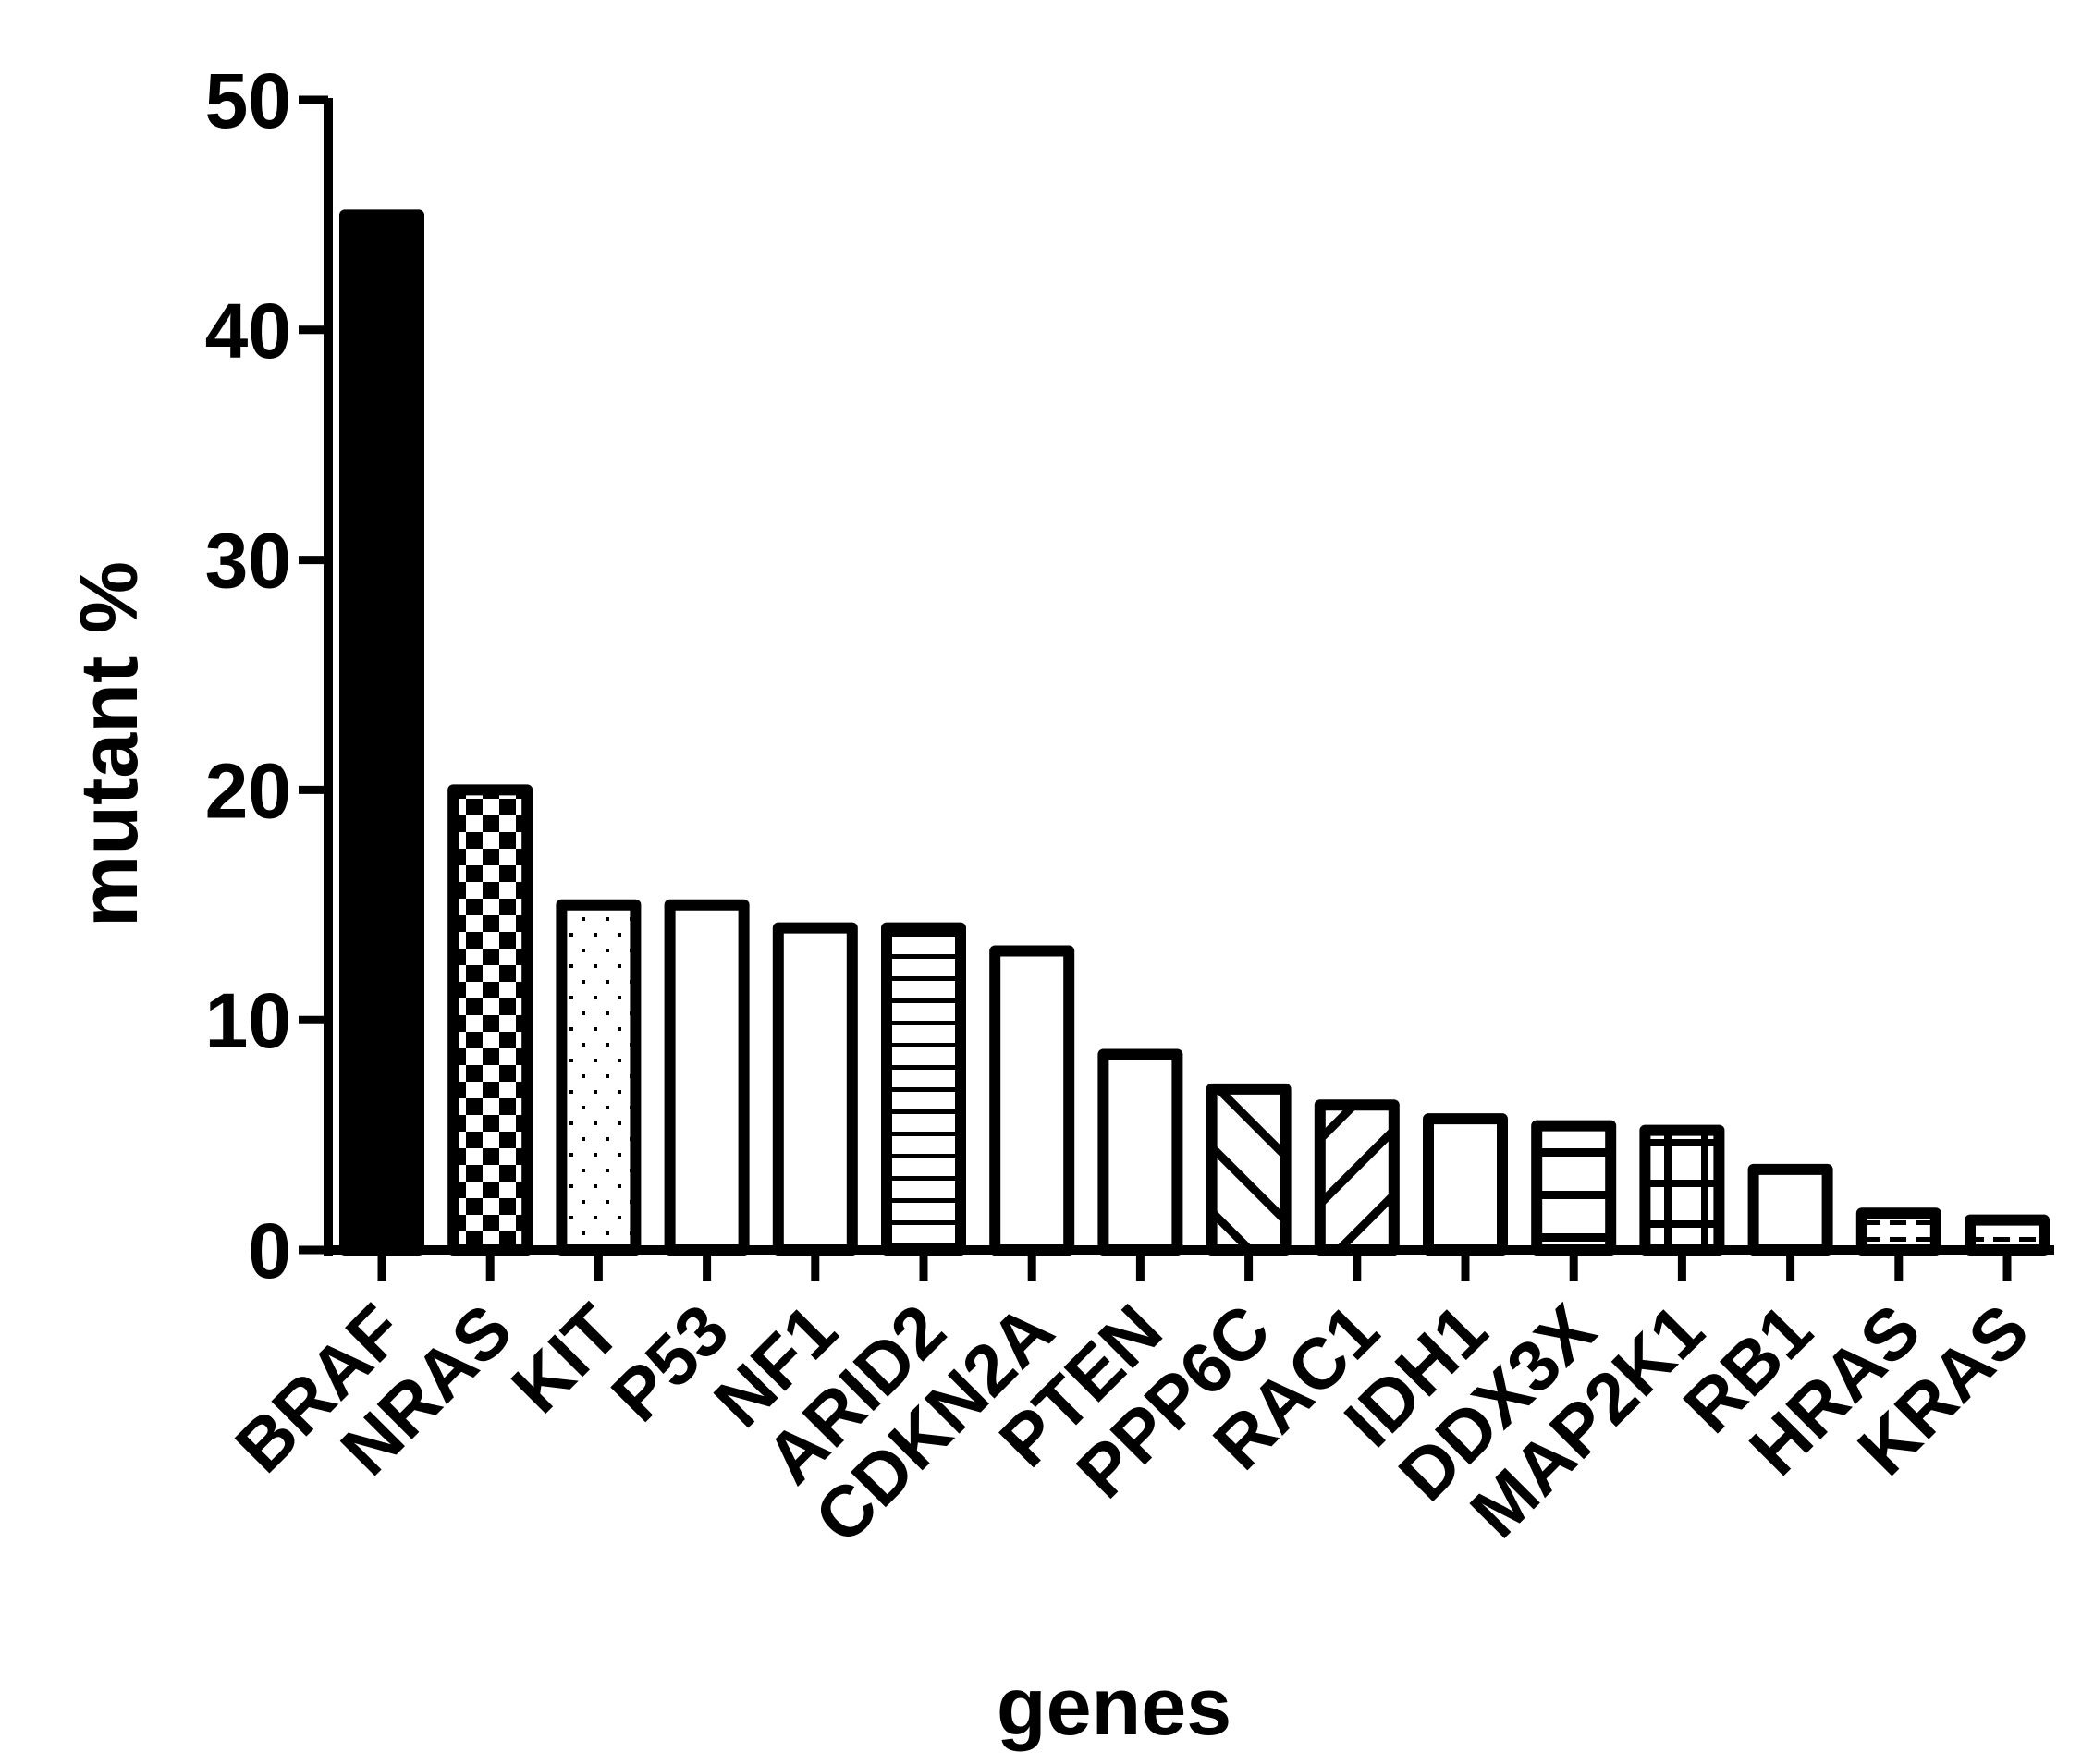 This screenshot has width=2094, height=1764. What do you see at coordinates (248, 1021) in the screenshot?
I see `y-tick-label-10: 10` at bounding box center [248, 1021].